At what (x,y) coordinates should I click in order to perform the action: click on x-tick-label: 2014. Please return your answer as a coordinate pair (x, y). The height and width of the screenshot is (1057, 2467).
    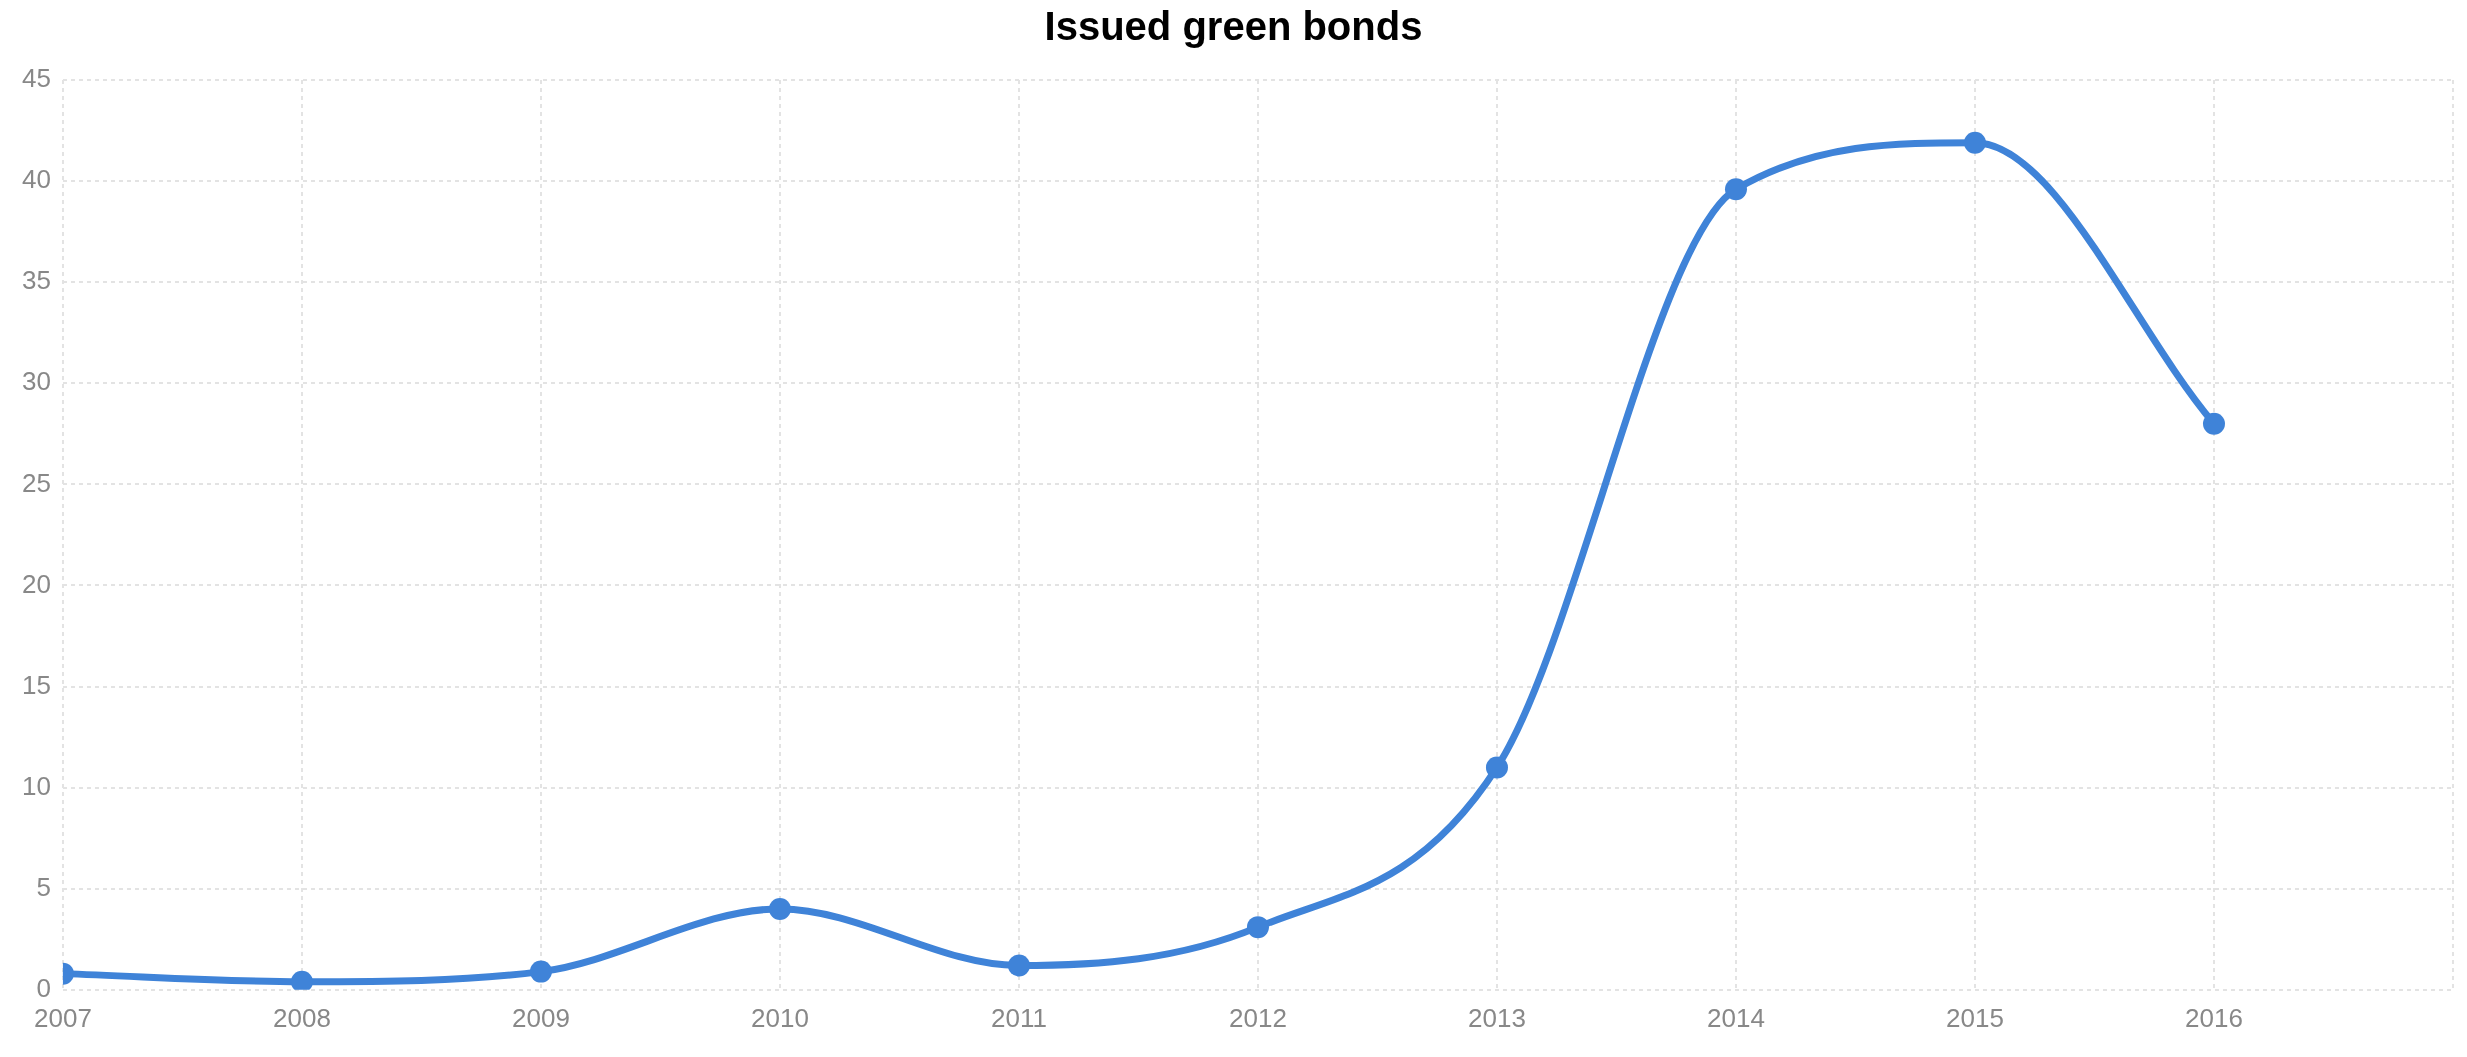
    Looking at the image, I should click on (1736, 1017).